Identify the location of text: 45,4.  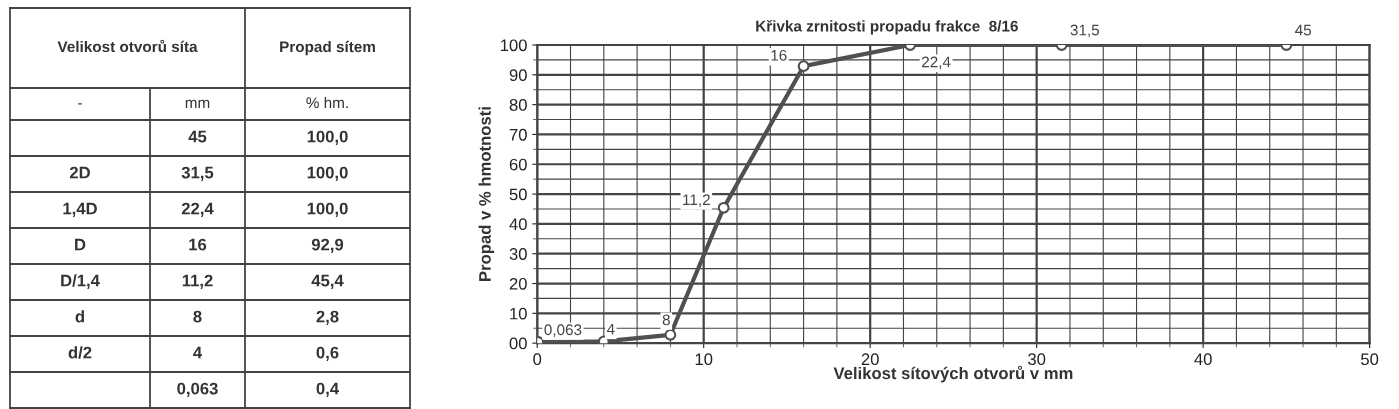
(327, 281).